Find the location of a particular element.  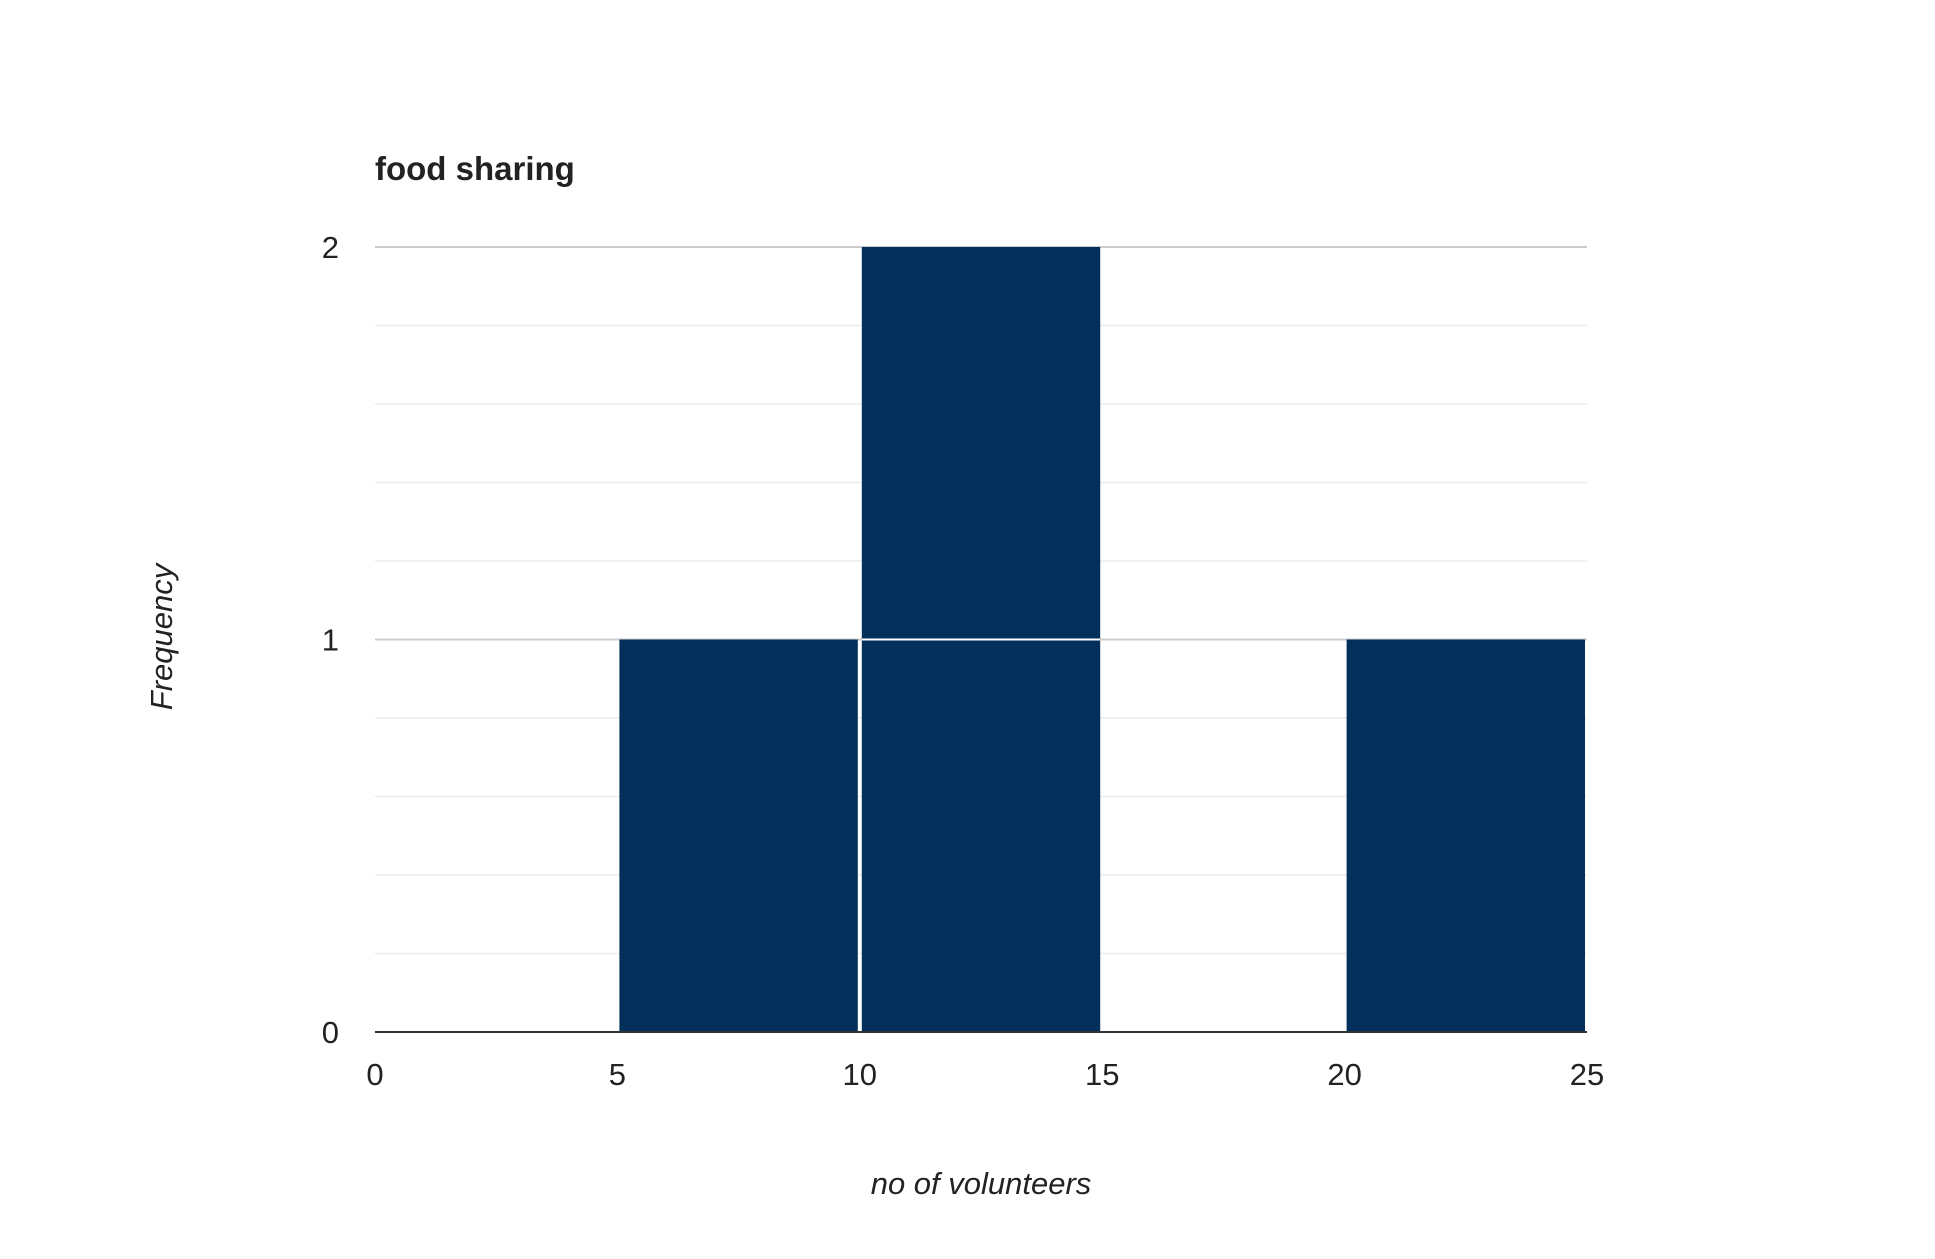

x-tick-label: 10 is located at coordinates (860, 1074).